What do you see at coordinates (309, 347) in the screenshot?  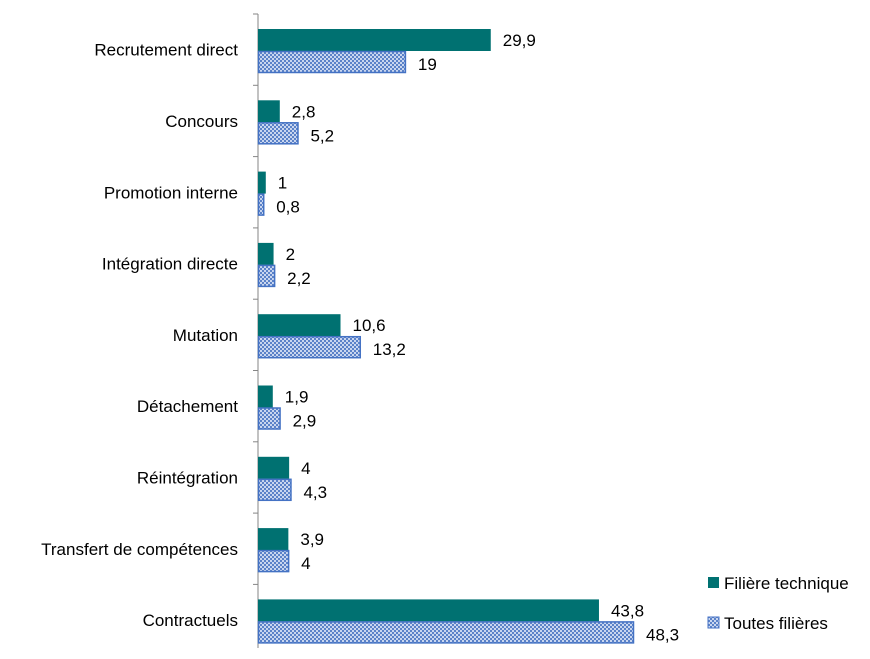 I see `bar-toutes-filieres-mutation` at bounding box center [309, 347].